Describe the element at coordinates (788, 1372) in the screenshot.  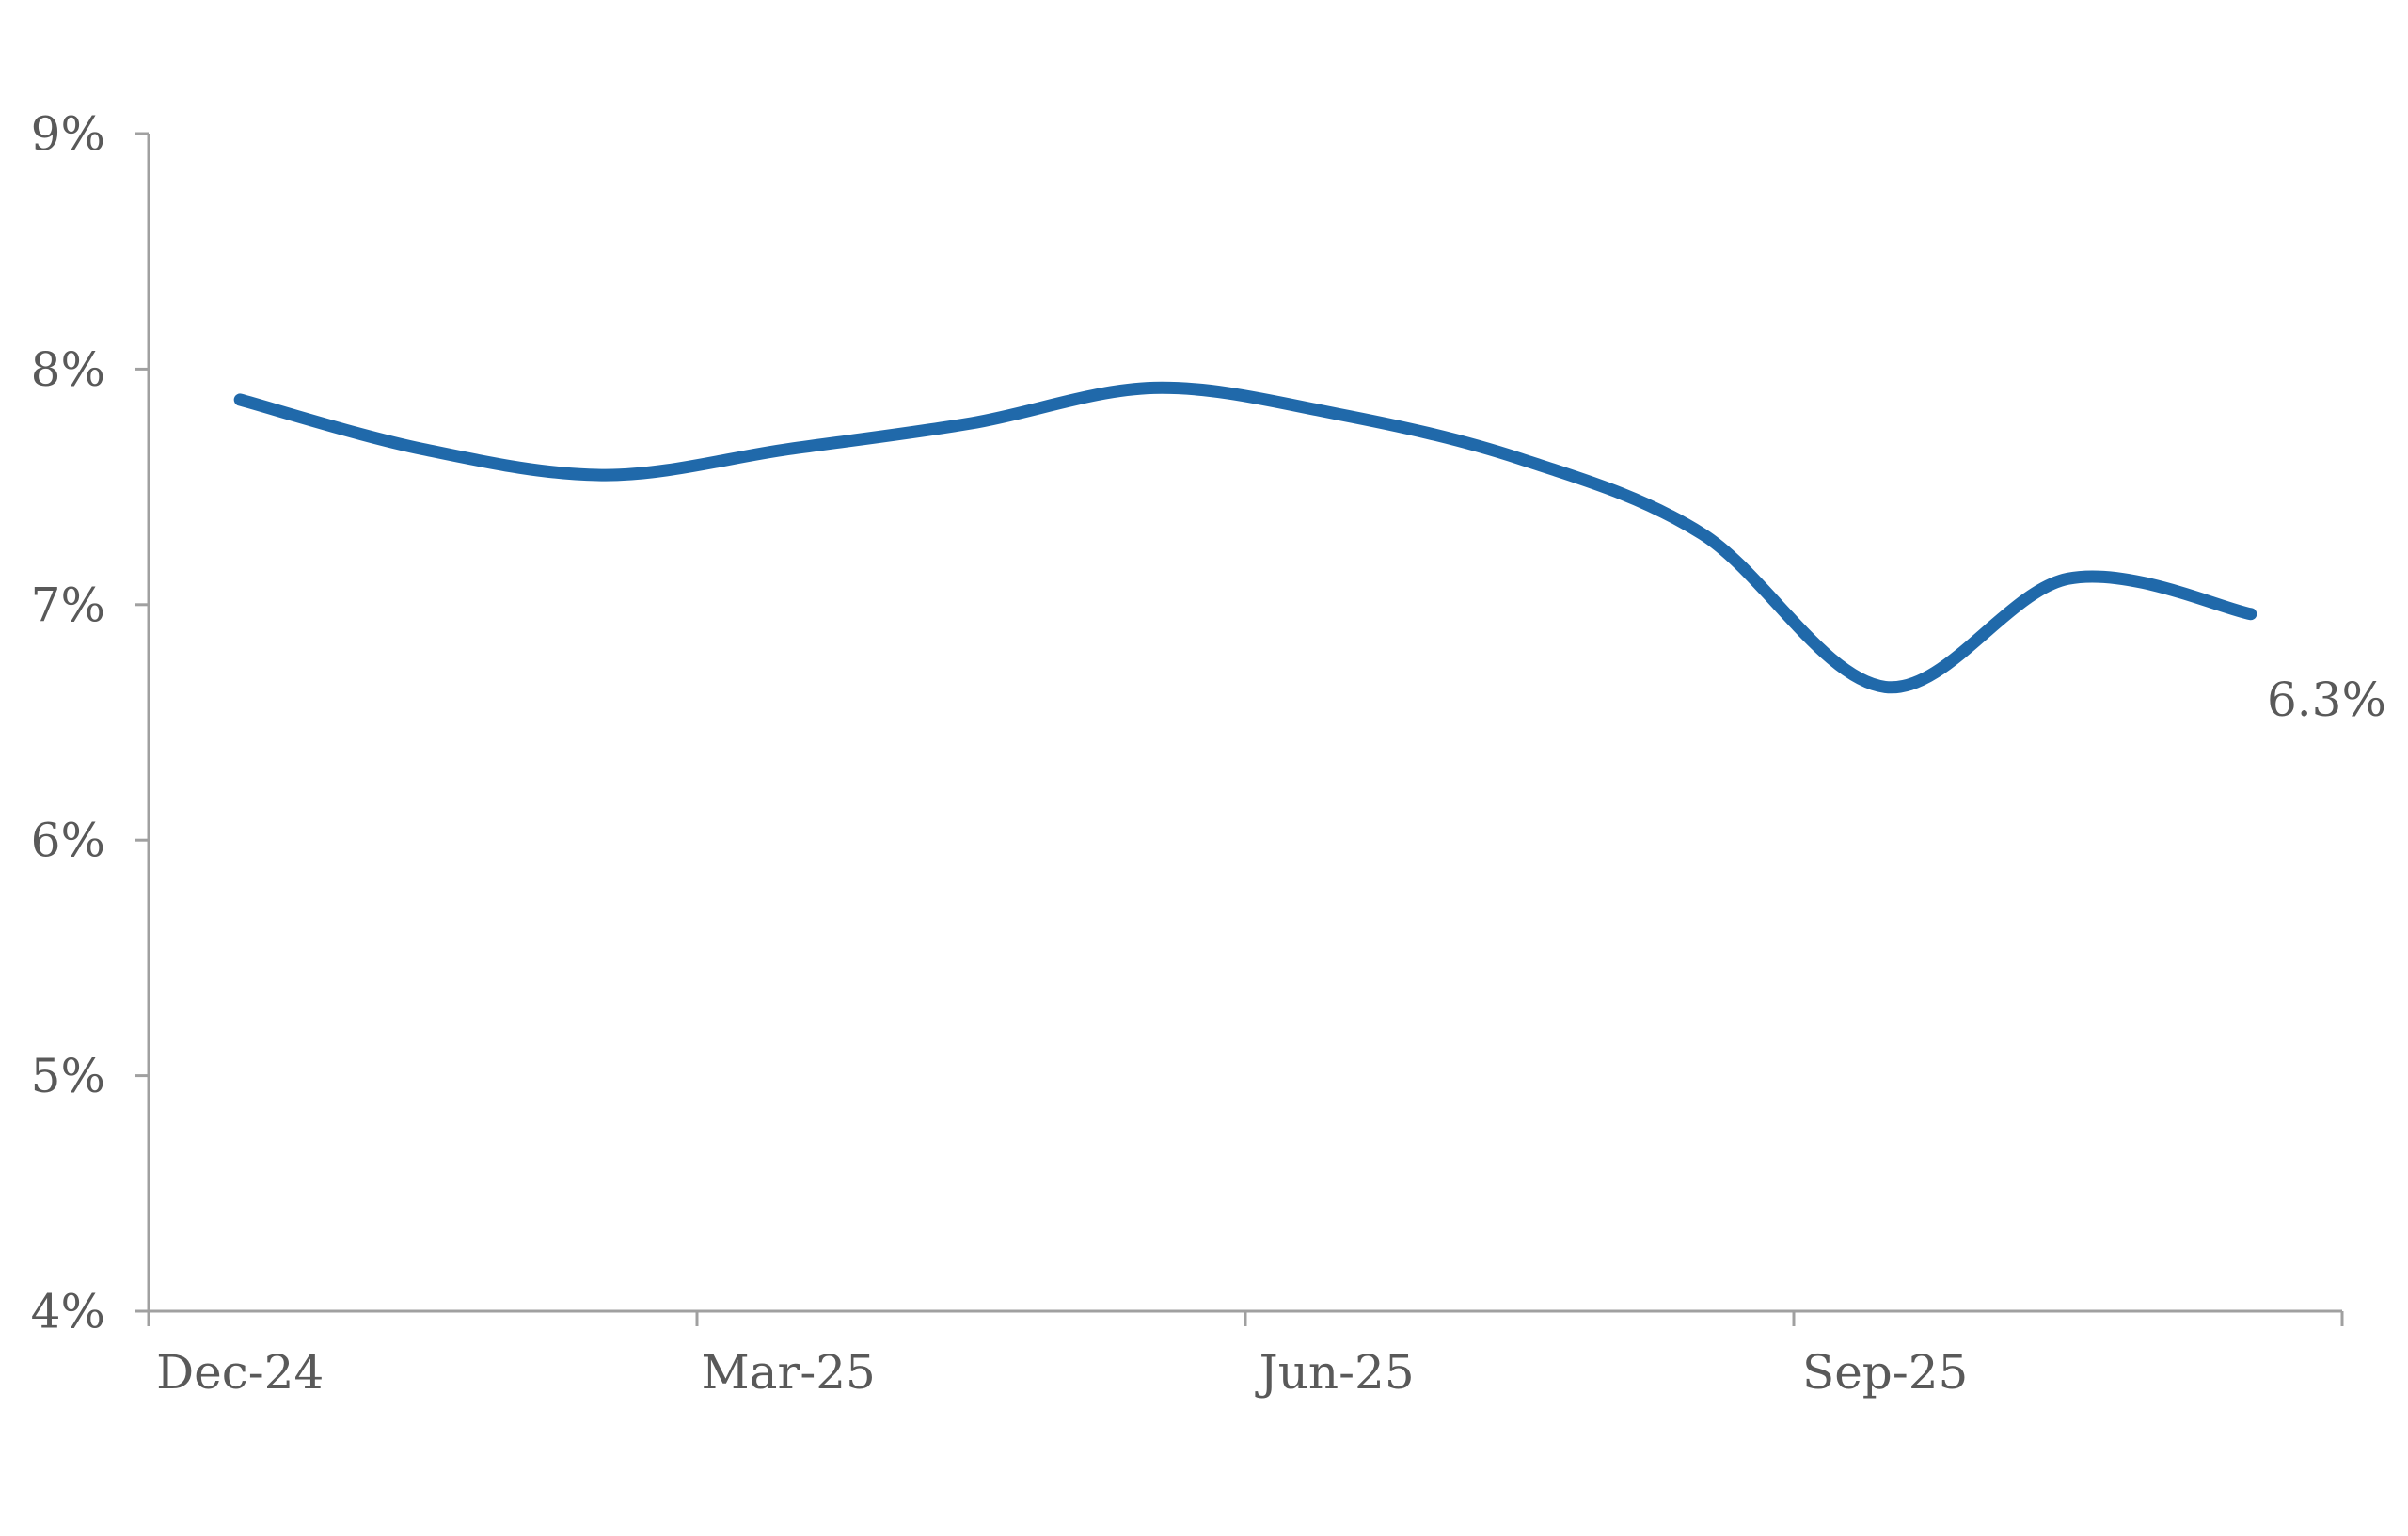
I see `x-tick-label: Mar-25` at that location.